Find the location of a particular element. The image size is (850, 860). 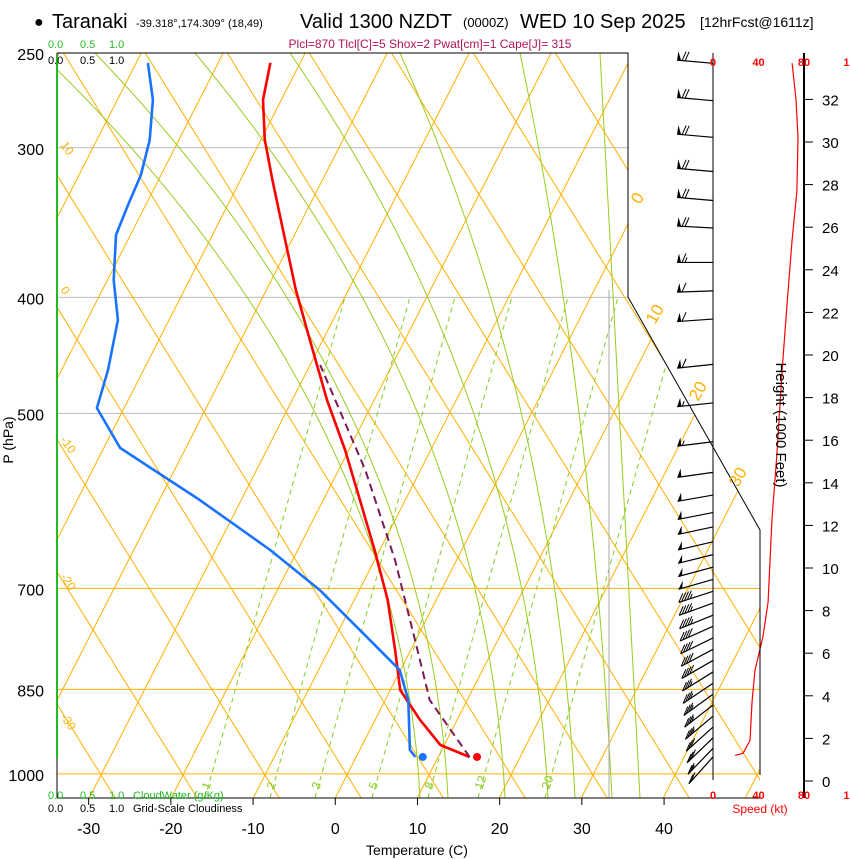

temperature-tick-label: -30 is located at coordinates (88, 829).